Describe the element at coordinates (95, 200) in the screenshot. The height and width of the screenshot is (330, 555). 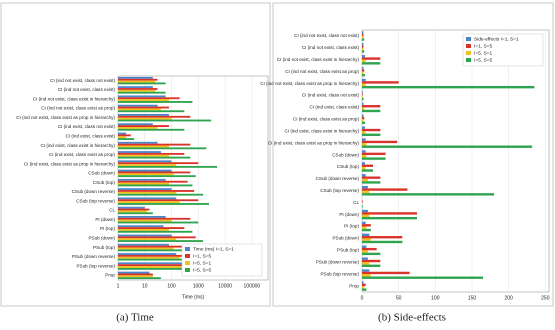
I see `y-tick-label: CSub (top reverse)` at that location.